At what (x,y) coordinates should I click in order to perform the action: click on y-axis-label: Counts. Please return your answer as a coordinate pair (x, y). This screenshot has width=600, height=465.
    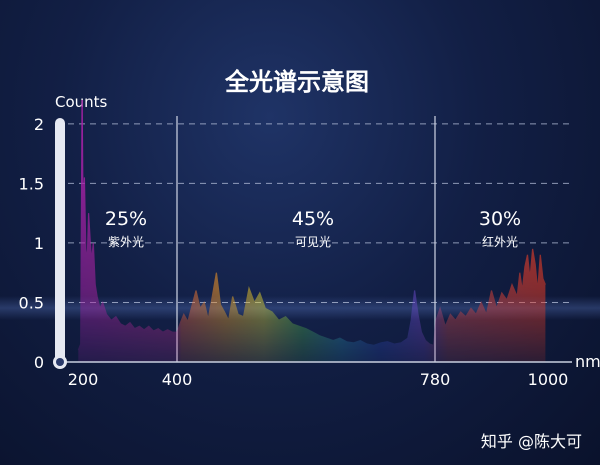
    Looking at the image, I should click on (81, 102).